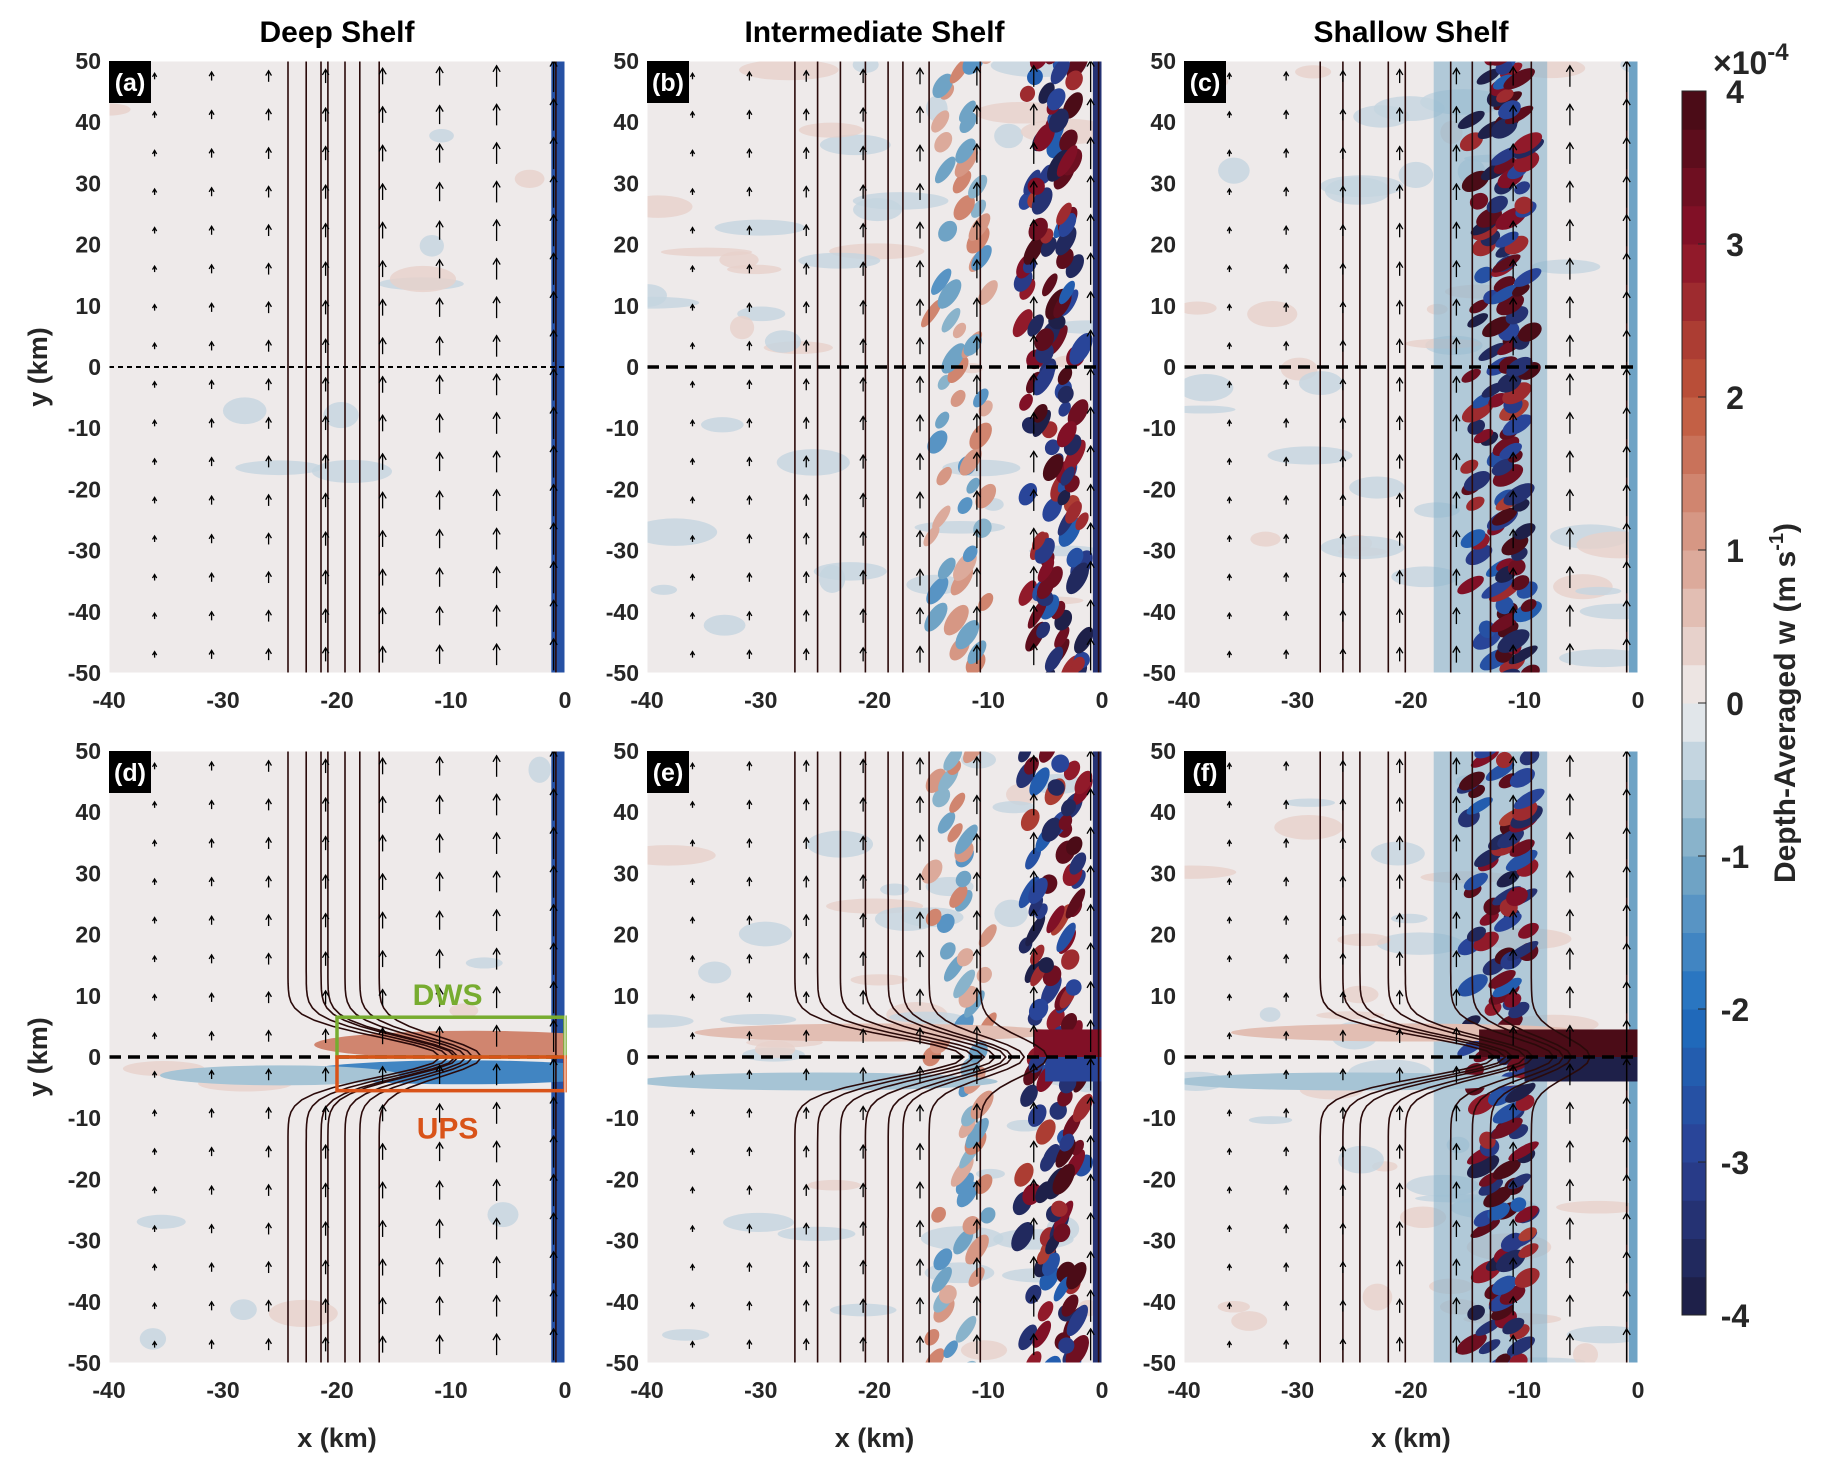 This screenshot has width=1835, height=1465. What do you see at coordinates (108, 700) in the screenshot?
I see `x-tick-label: -40` at bounding box center [108, 700].